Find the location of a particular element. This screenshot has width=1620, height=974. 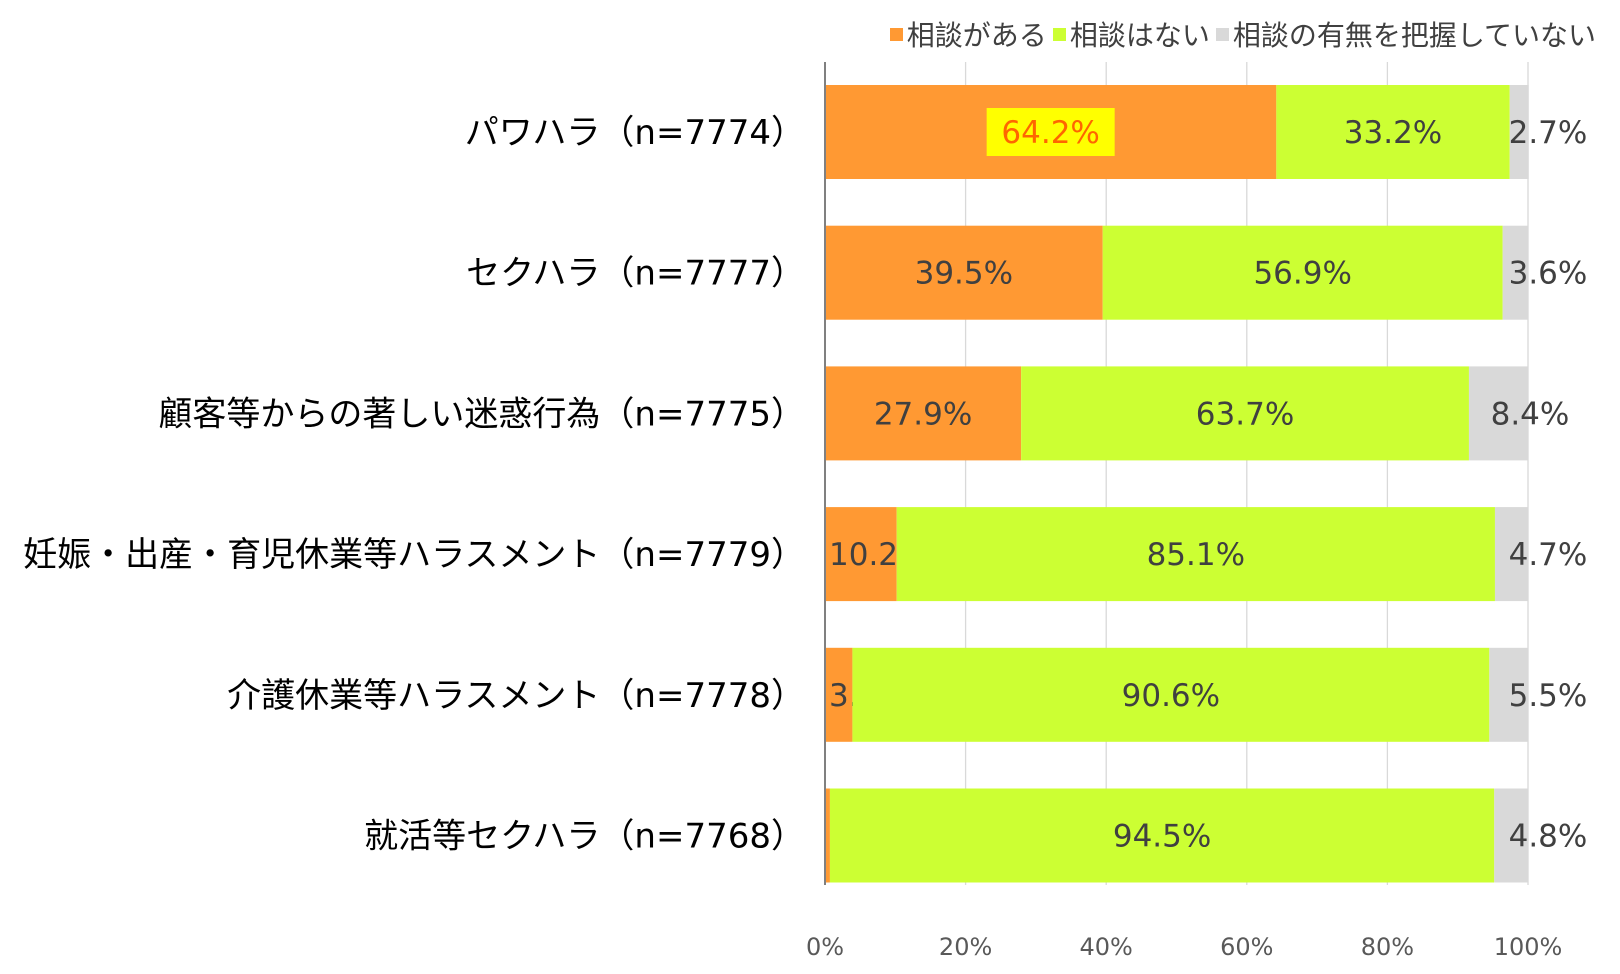

legend-item-unknown: 相談の有無を把握していない is located at coordinates (1405, 34).